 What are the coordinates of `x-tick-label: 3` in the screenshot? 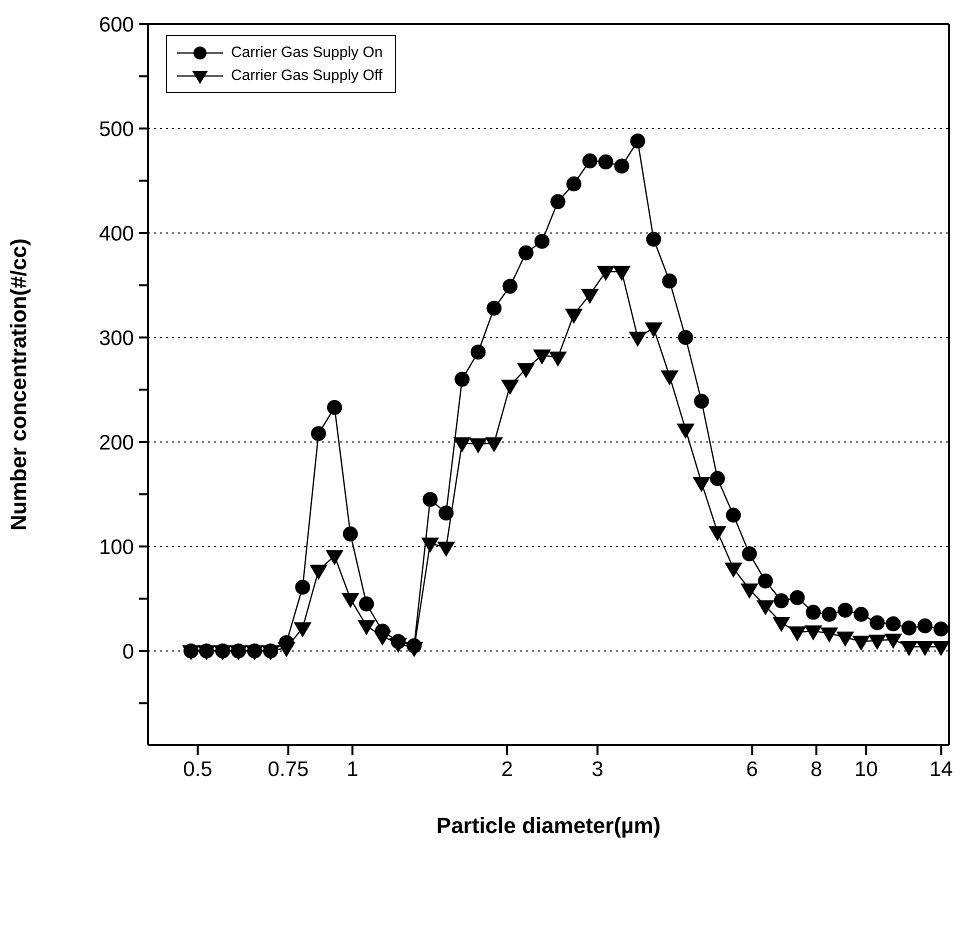 It's located at (598, 769).